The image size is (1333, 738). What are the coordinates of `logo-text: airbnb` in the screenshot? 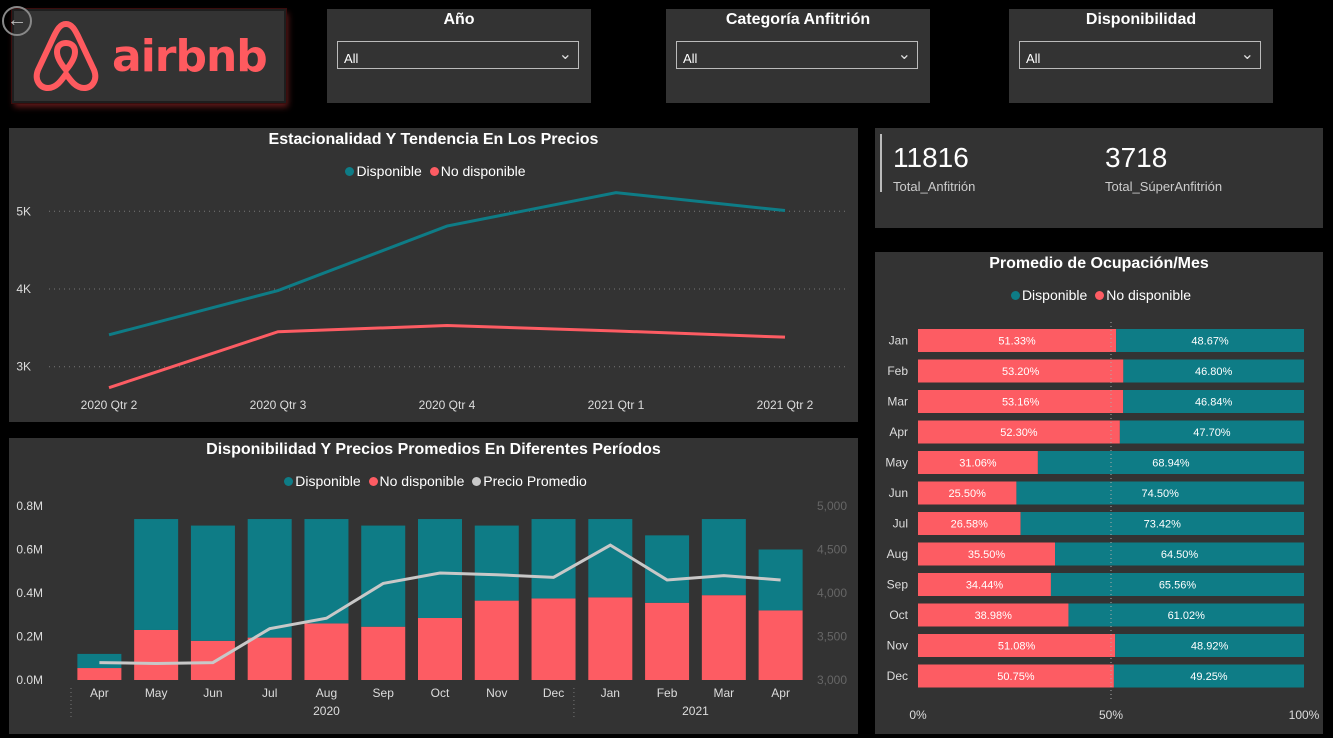 It's located at (190, 56).